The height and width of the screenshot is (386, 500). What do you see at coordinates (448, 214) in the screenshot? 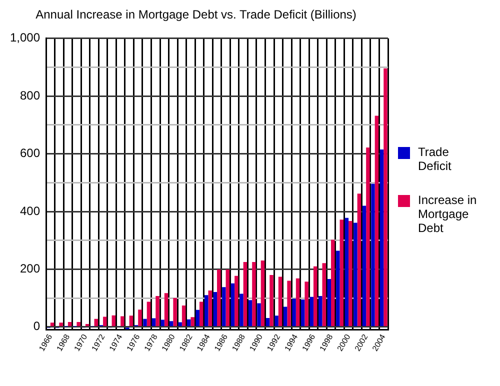
I see `legend-label: Increase in Mortgage Debt` at bounding box center [448, 214].